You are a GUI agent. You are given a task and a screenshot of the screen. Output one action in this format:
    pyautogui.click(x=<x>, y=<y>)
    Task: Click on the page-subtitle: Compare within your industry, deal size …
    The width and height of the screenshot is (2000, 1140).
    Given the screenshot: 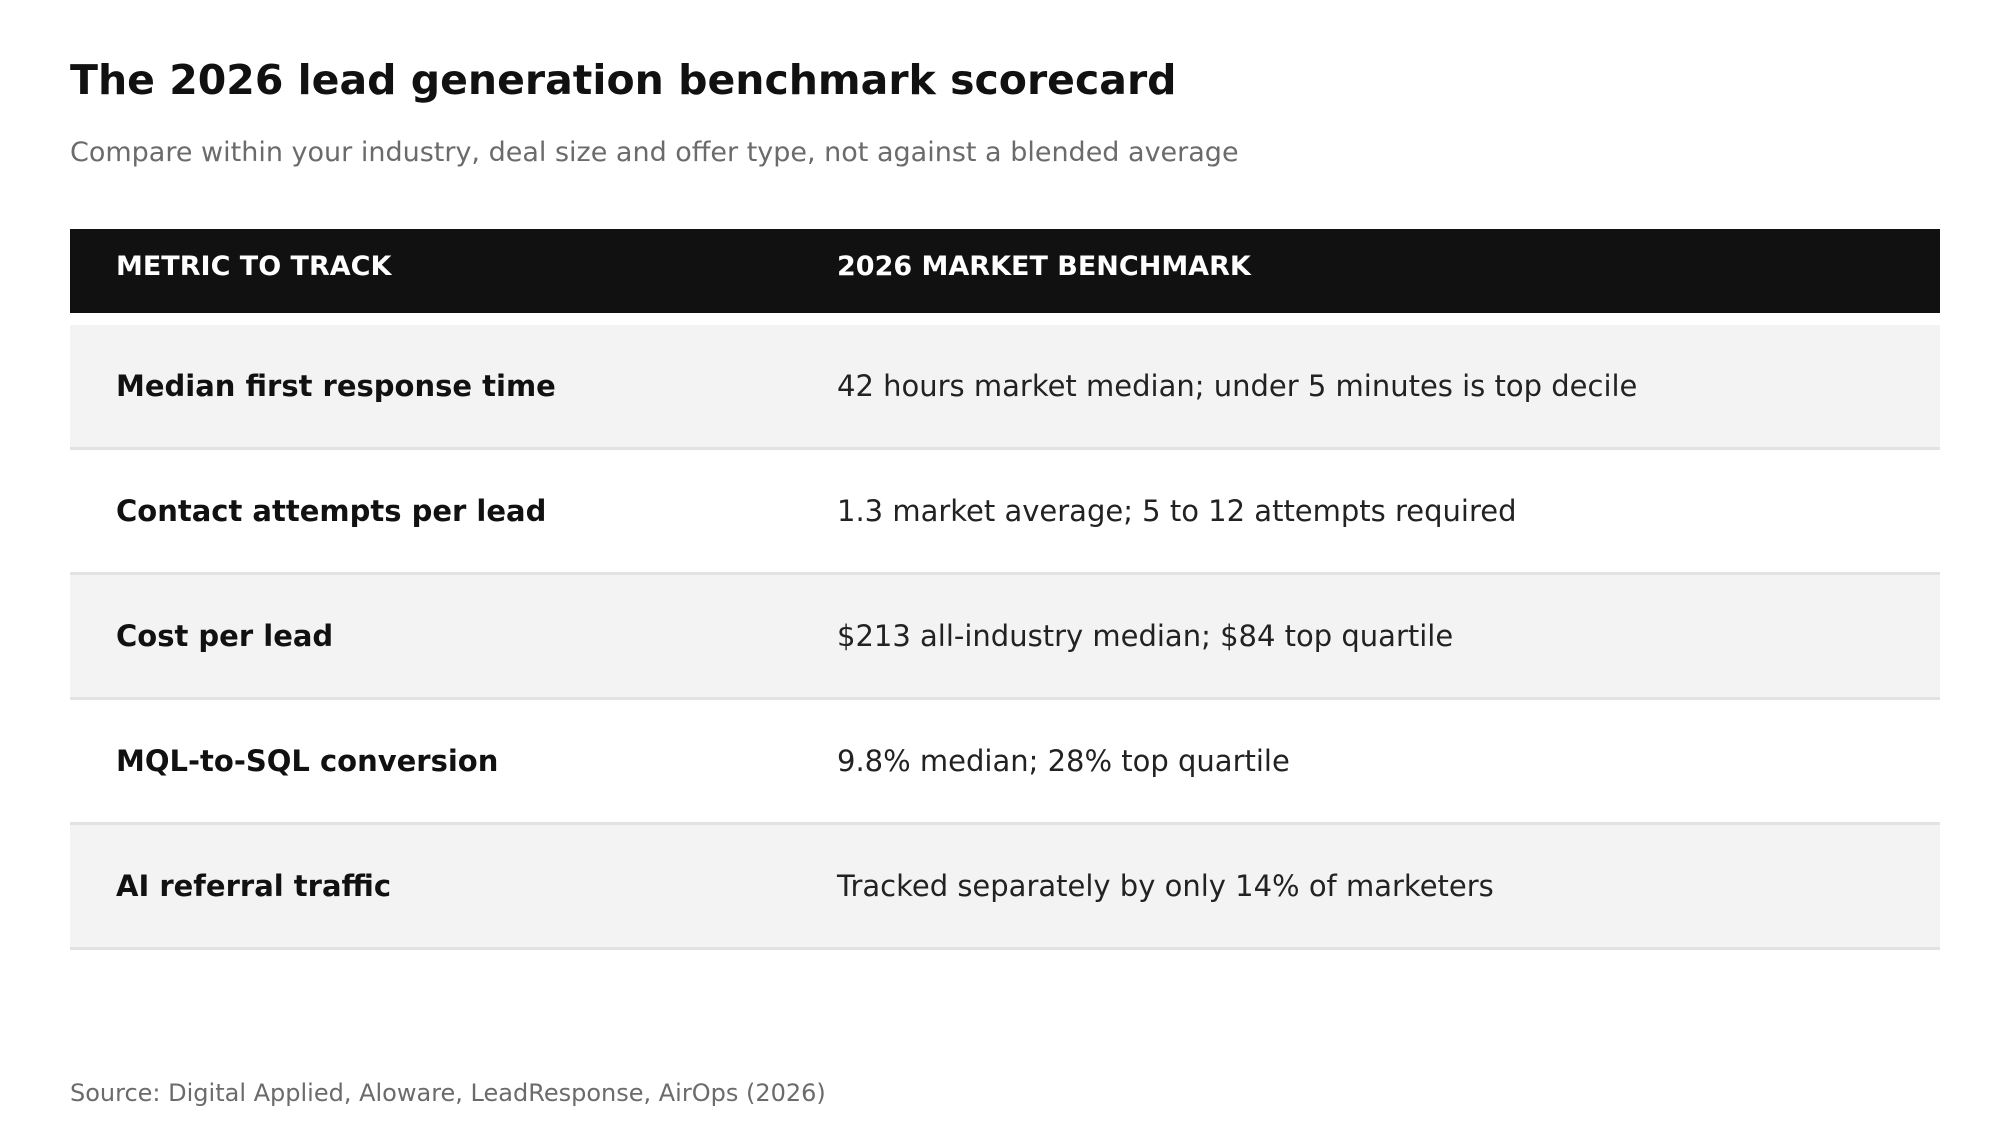 What is the action you would take?
    pyautogui.click(x=654, y=152)
    